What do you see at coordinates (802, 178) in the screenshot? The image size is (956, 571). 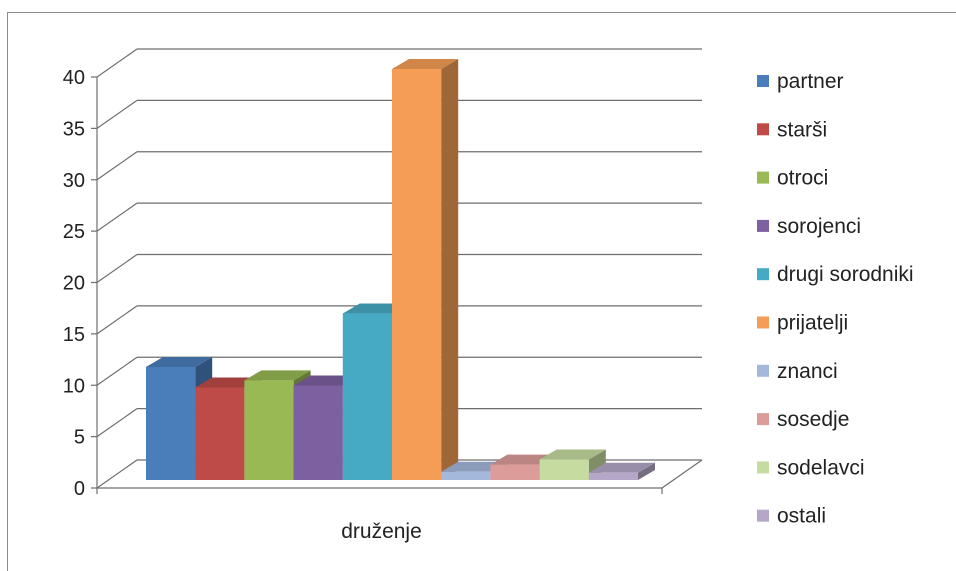 I see `legend-label: otroci` at bounding box center [802, 178].